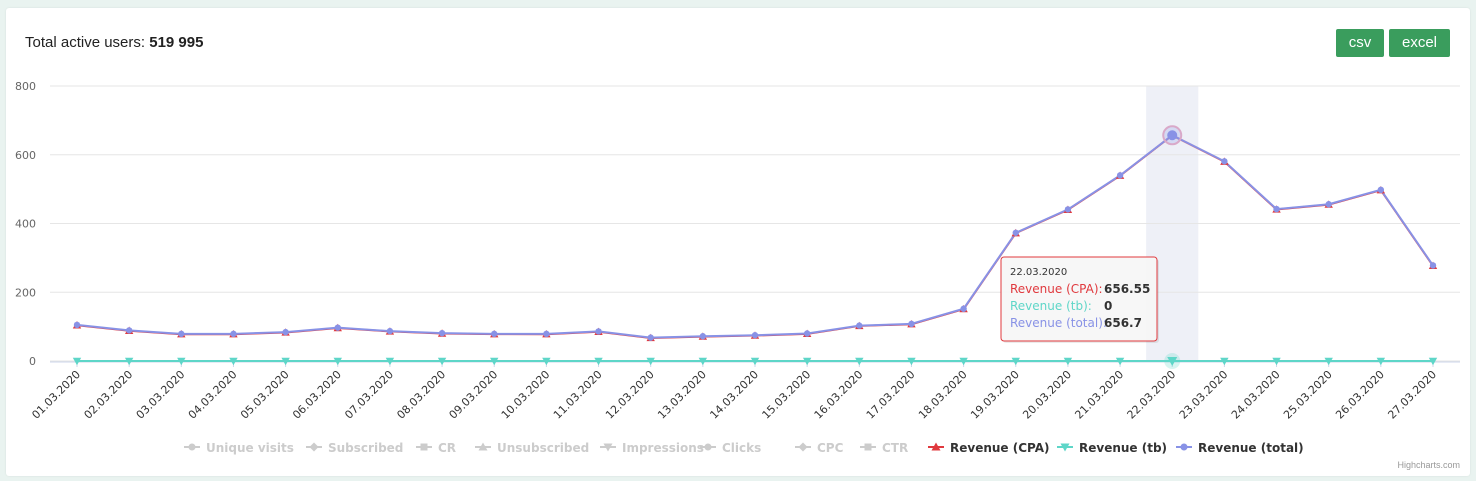  I want to click on x-tick-label: 03.03.2020, so click(161, 395).